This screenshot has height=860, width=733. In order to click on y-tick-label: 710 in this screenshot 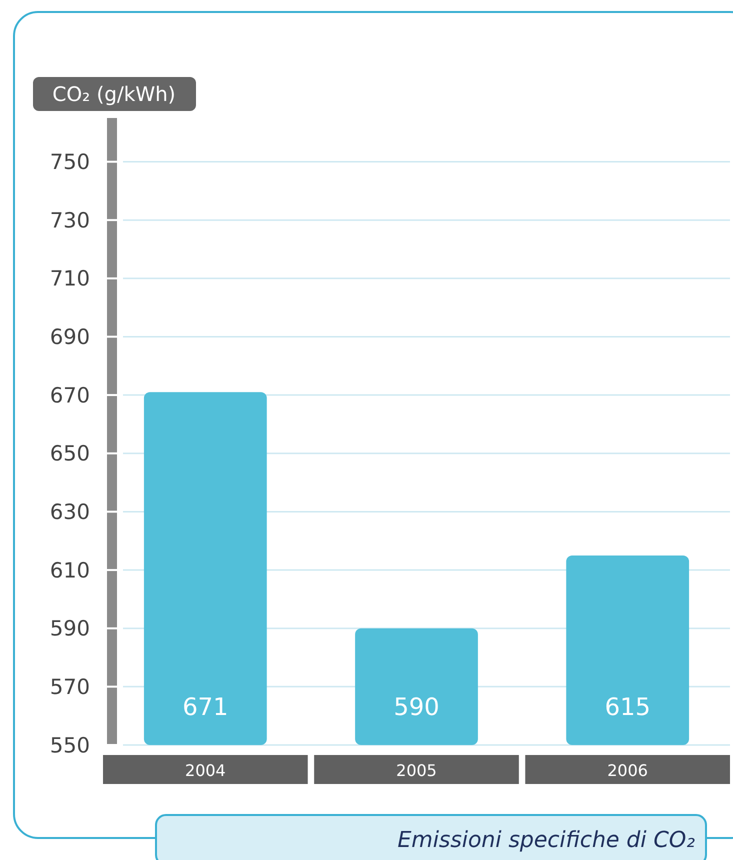, I will do `click(70, 278)`.